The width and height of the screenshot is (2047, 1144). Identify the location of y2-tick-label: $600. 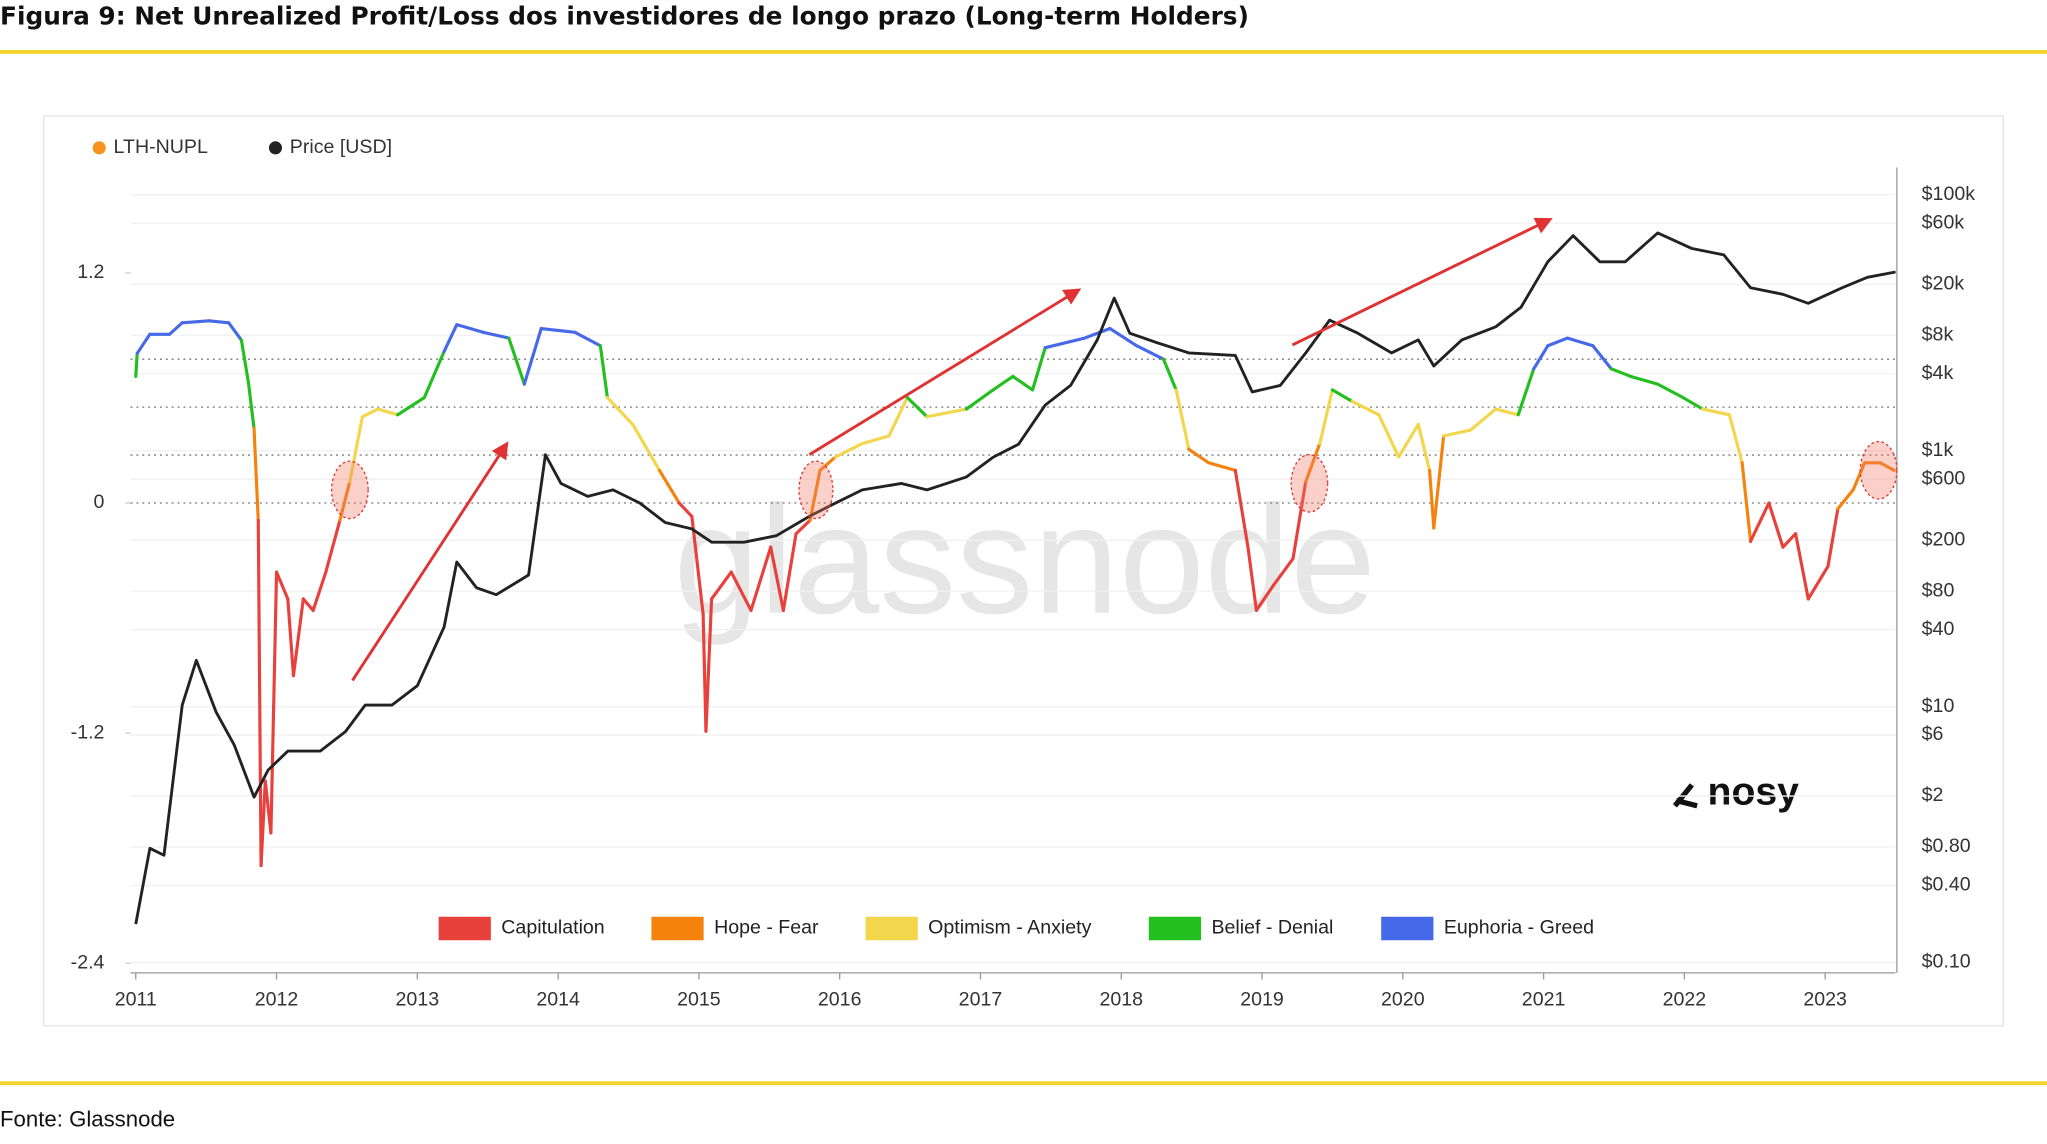
(1944, 478).